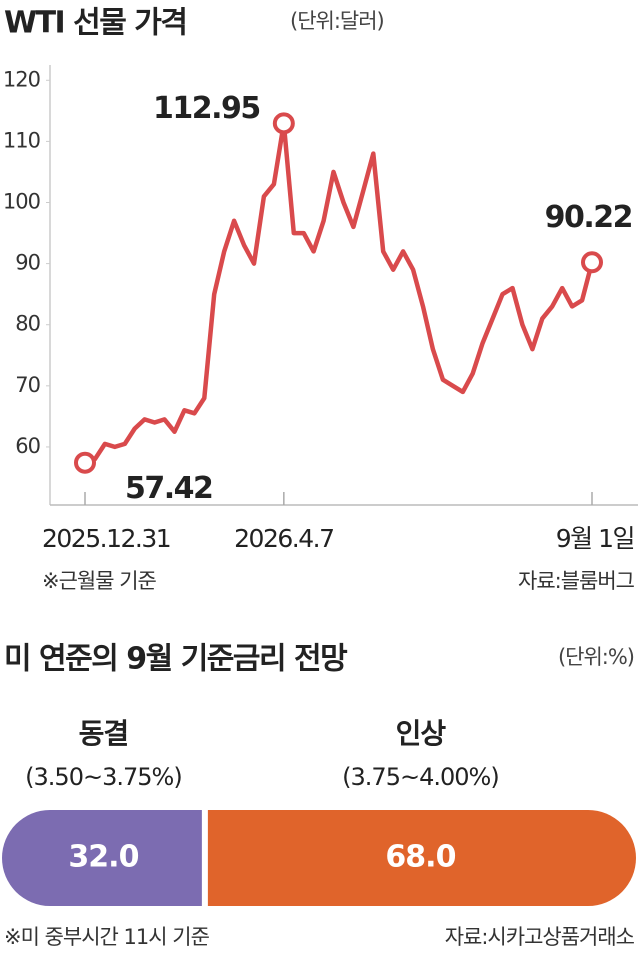 The image size is (638, 957). I want to click on legend-label: 인상, so click(421, 733).